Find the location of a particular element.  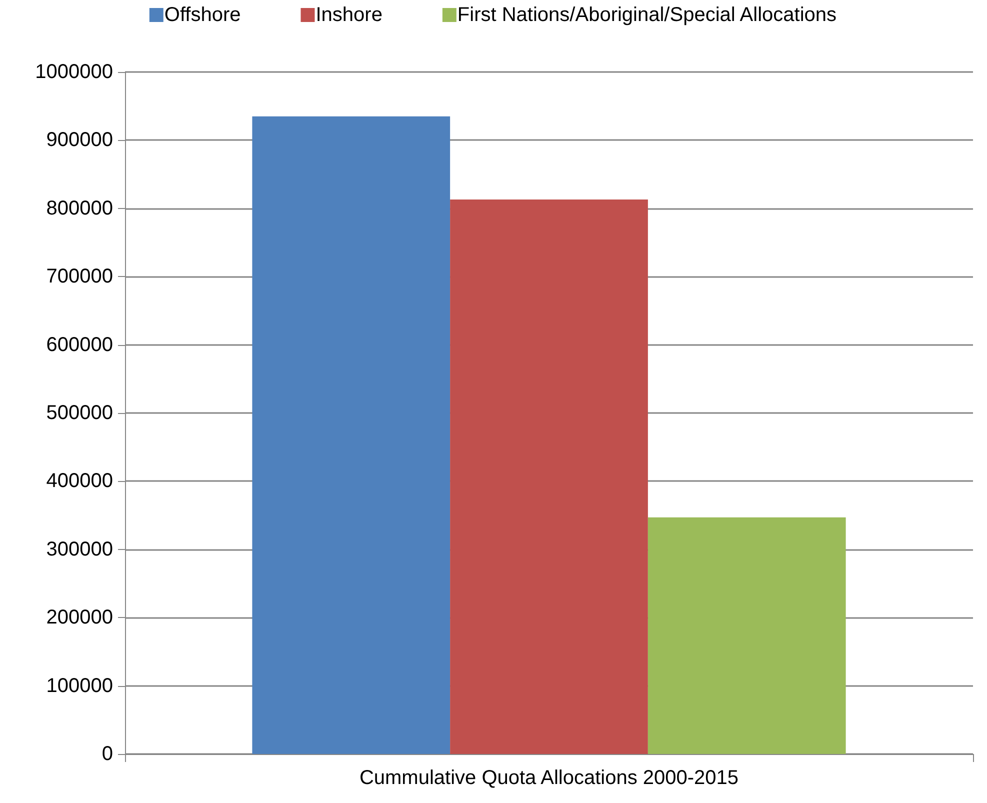

y-tick-label: 400000 is located at coordinates (79, 481).